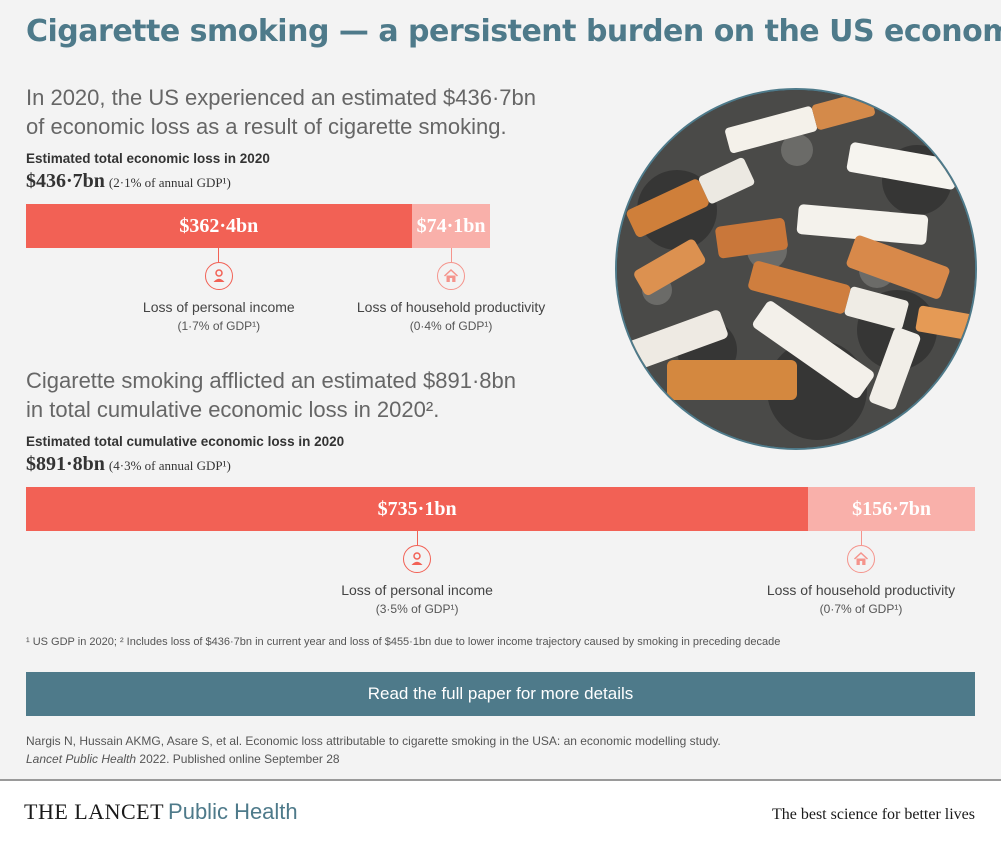 The image size is (1001, 841). Describe the element at coordinates (169, 182) in the screenshot. I see `section1-total-note: (2·1% of annual GDP¹)` at that location.